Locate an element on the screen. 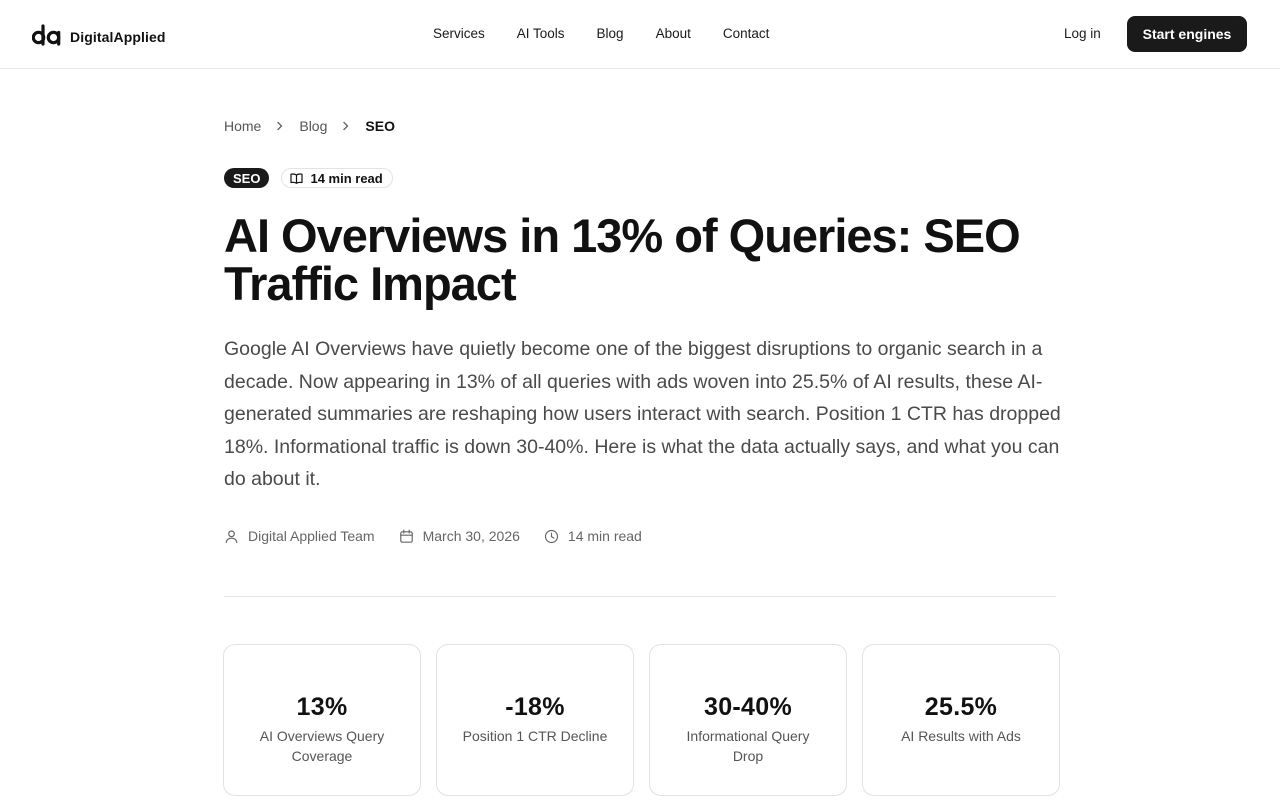  read-time-text: 14 min read is located at coordinates (346, 178).